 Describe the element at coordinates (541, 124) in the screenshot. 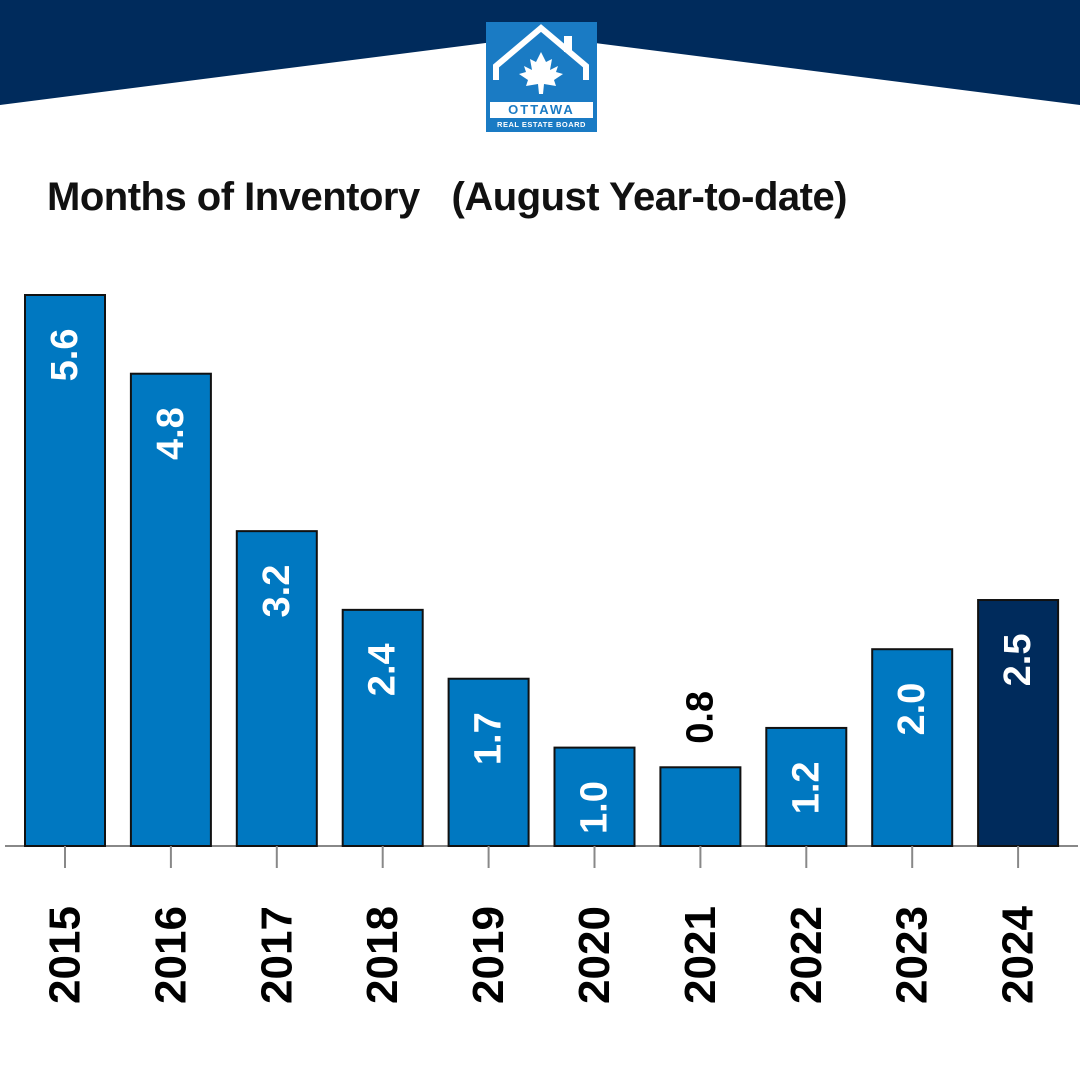

I see `logo-subtitle: REAL ESTATE BOARD` at that location.